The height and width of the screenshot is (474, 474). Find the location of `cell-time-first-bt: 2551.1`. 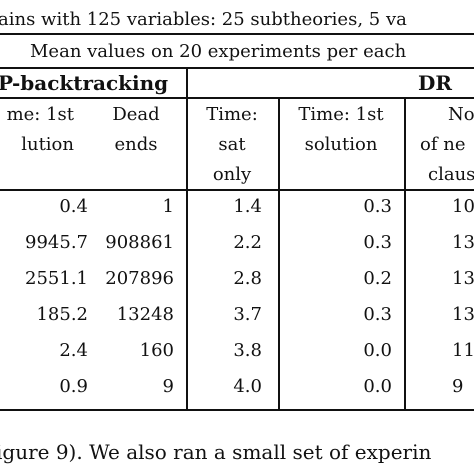

cell-time-first-bt: 2551.1 is located at coordinates (56, 278).